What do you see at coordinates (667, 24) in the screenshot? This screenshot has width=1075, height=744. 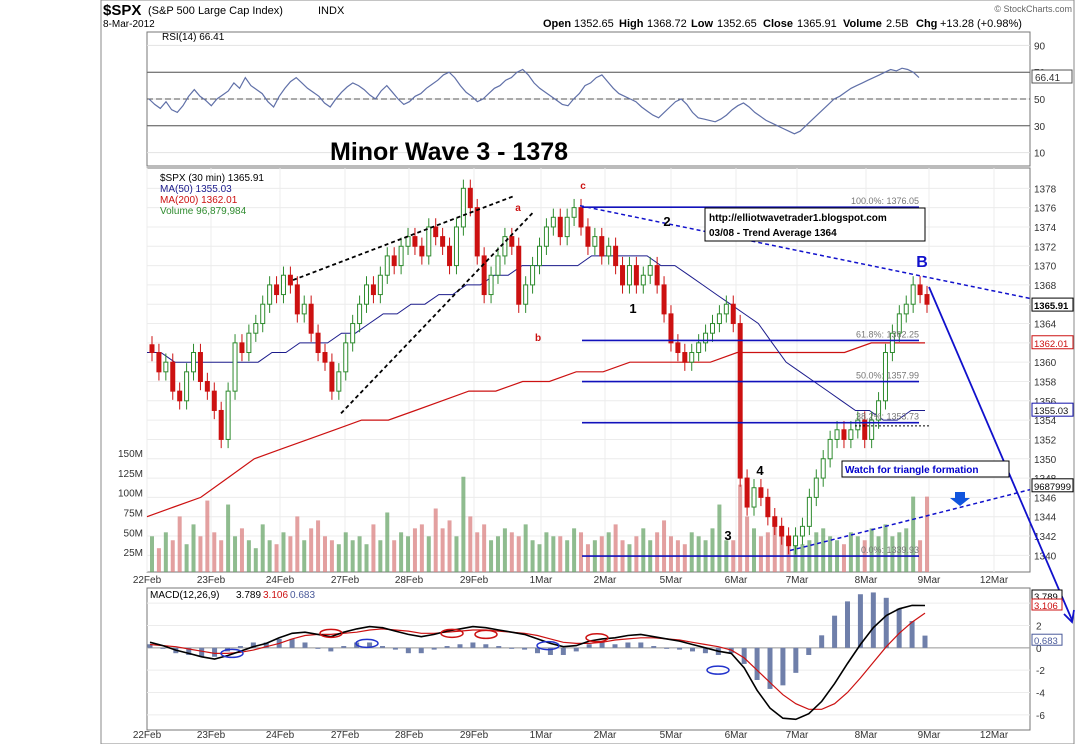 I see `high-value: 1368.72` at bounding box center [667, 24].